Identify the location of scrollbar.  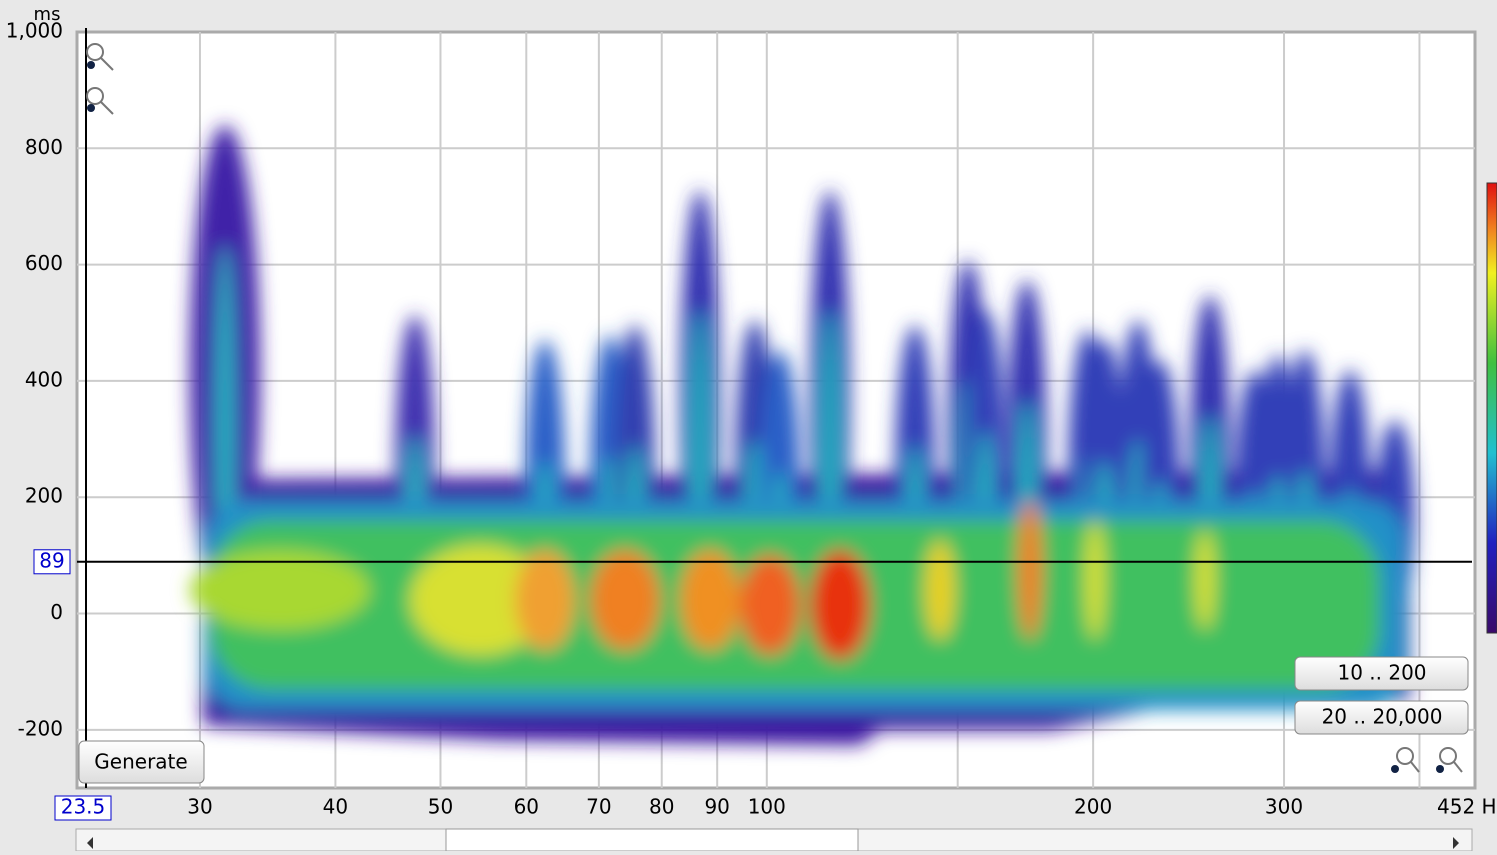
(774, 840).